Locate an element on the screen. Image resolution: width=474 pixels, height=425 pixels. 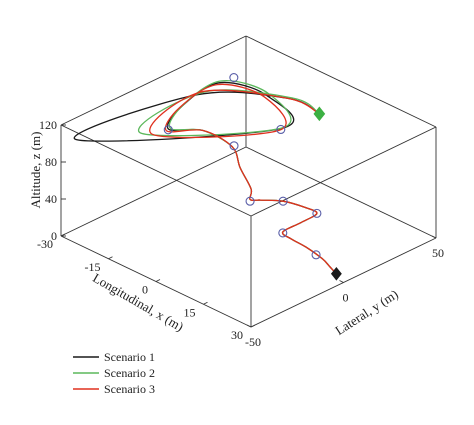
x-tick-label: -30 is located at coordinates (45, 244).